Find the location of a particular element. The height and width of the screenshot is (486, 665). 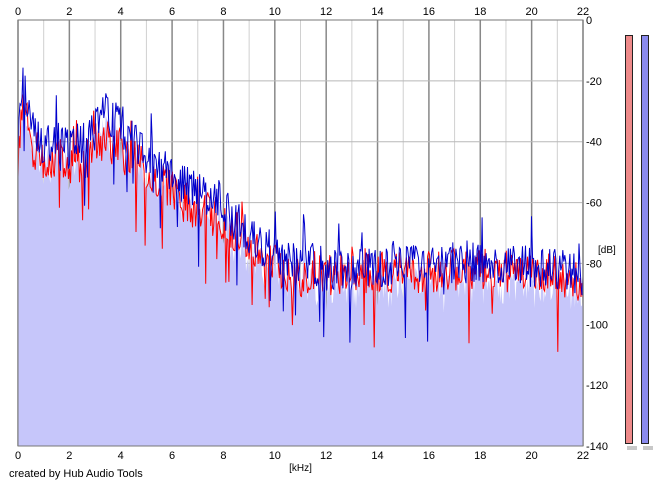

x-tick-label-top: 8 is located at coordinates (223, 12).